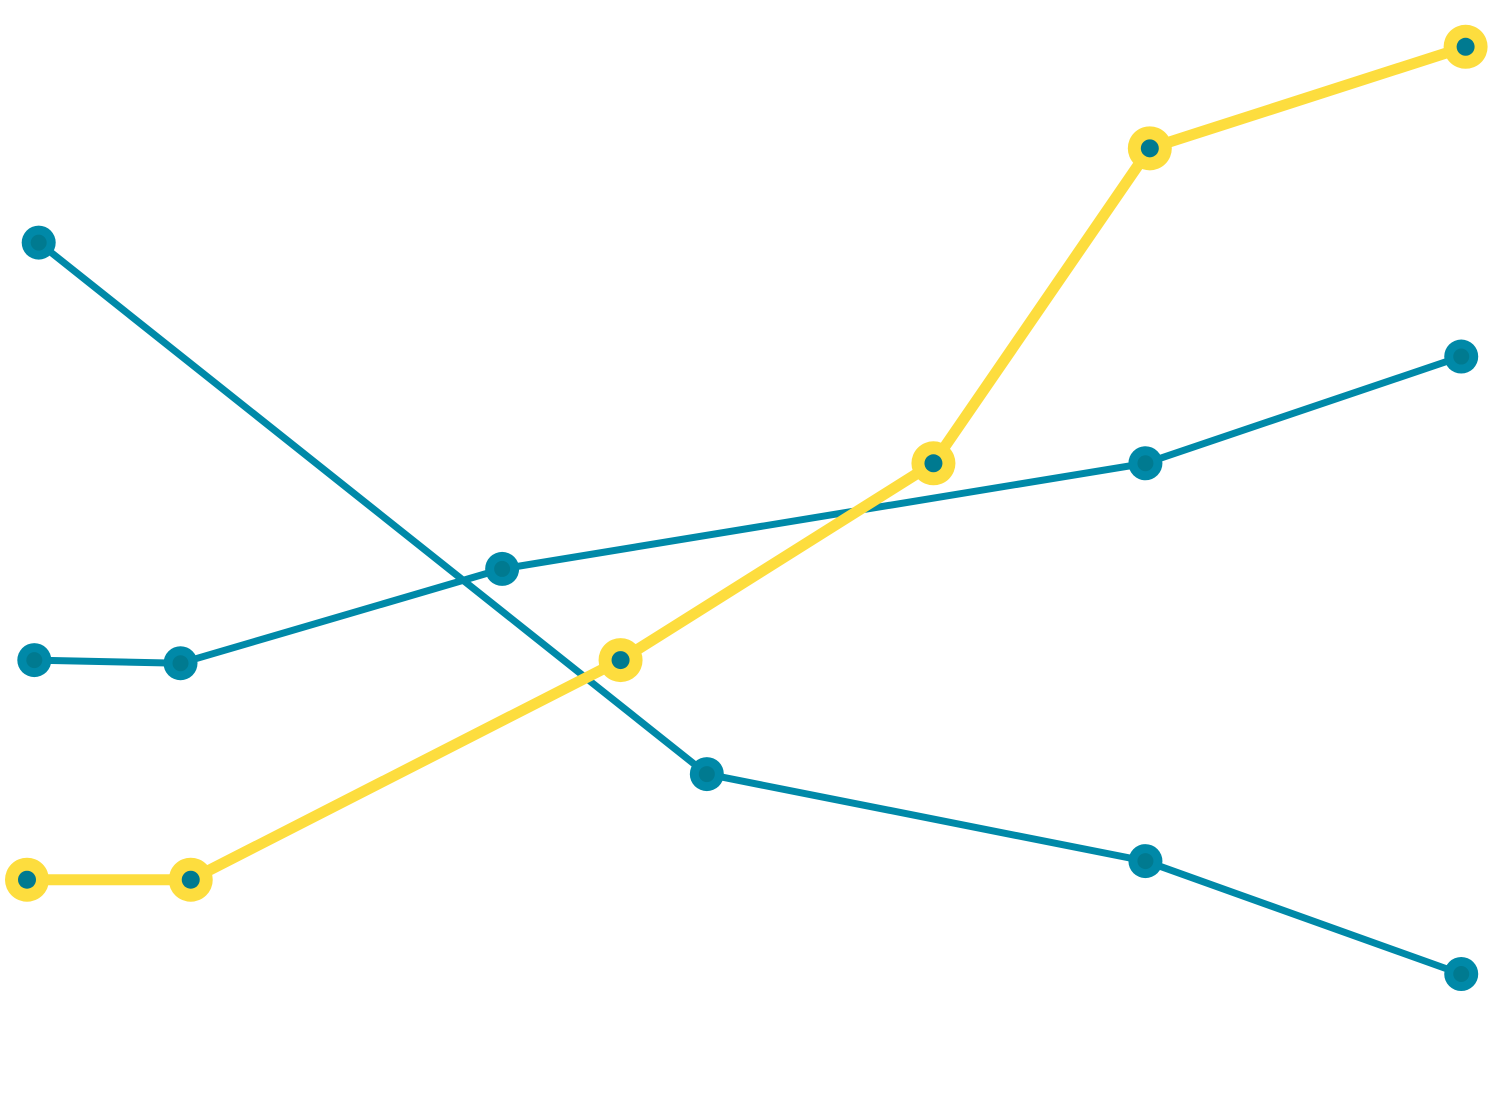  What do you see at coordinates (38, 242) in the screenshot?
I see `series-1-point-1-center` at bounding box center [38, 242].